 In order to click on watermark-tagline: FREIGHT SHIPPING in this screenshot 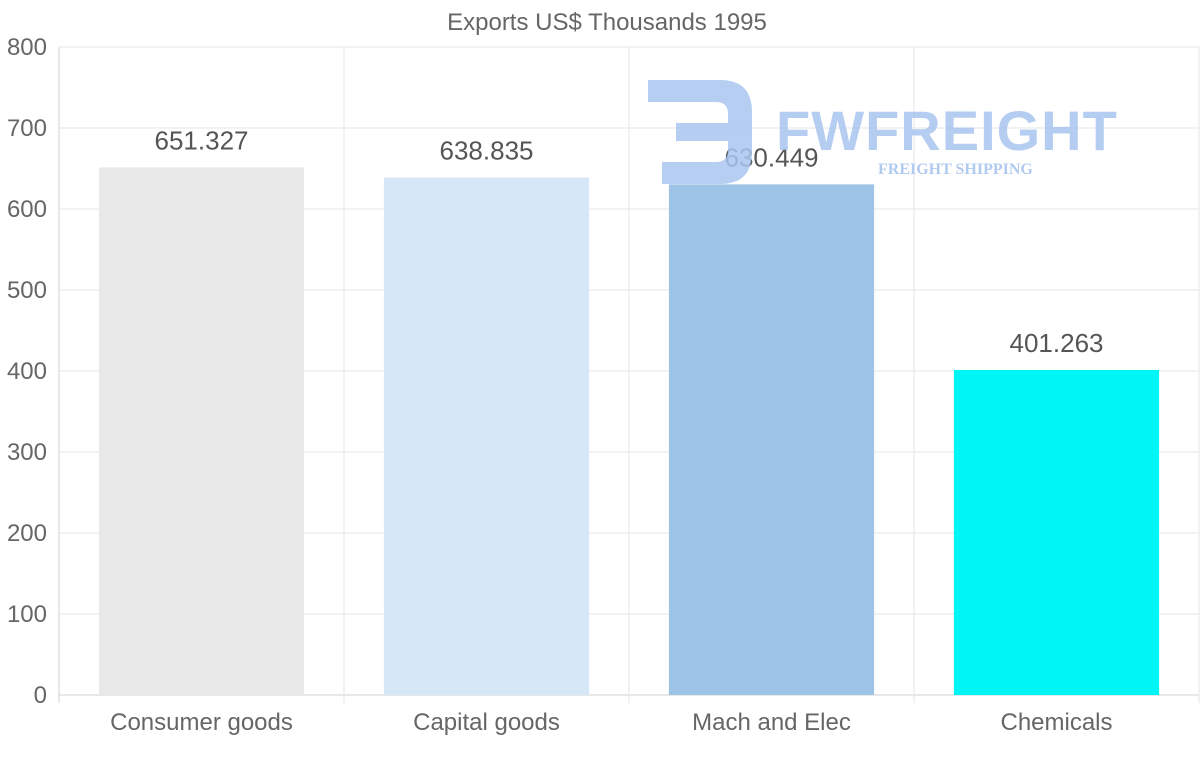, I will do `click(955, 169)`.